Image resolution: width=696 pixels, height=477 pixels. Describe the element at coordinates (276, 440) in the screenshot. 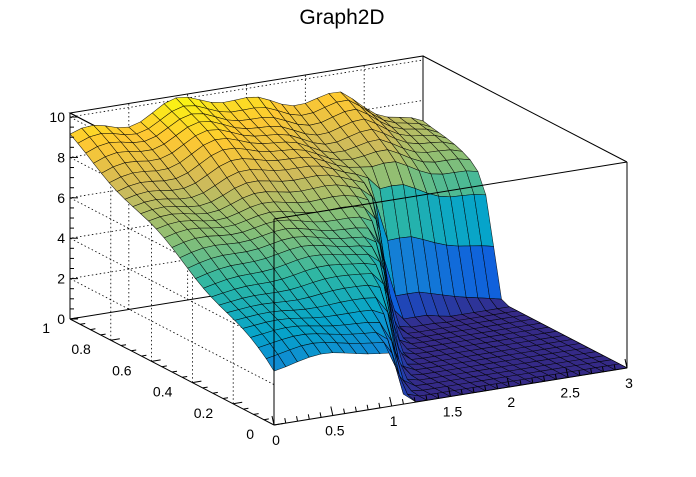

I see `x-tick-label: 0` at that location.